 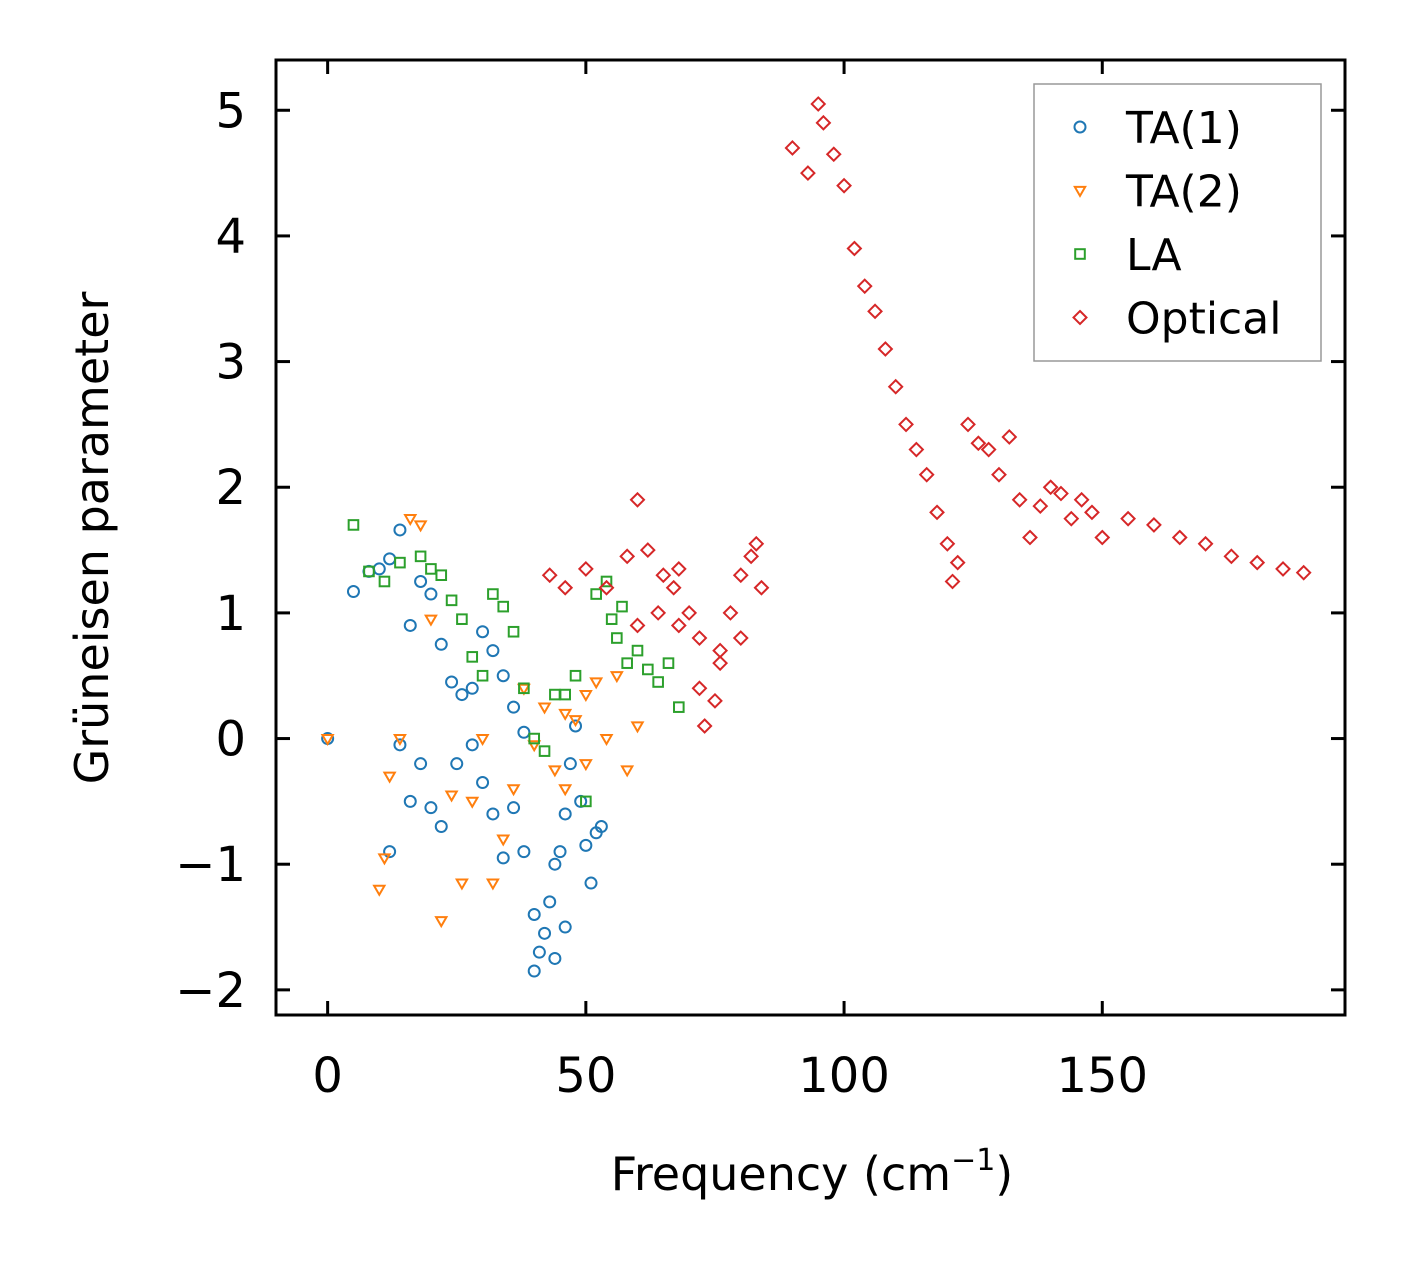 I want to click on y-tick-label: 5, so click(x=230, y=111).